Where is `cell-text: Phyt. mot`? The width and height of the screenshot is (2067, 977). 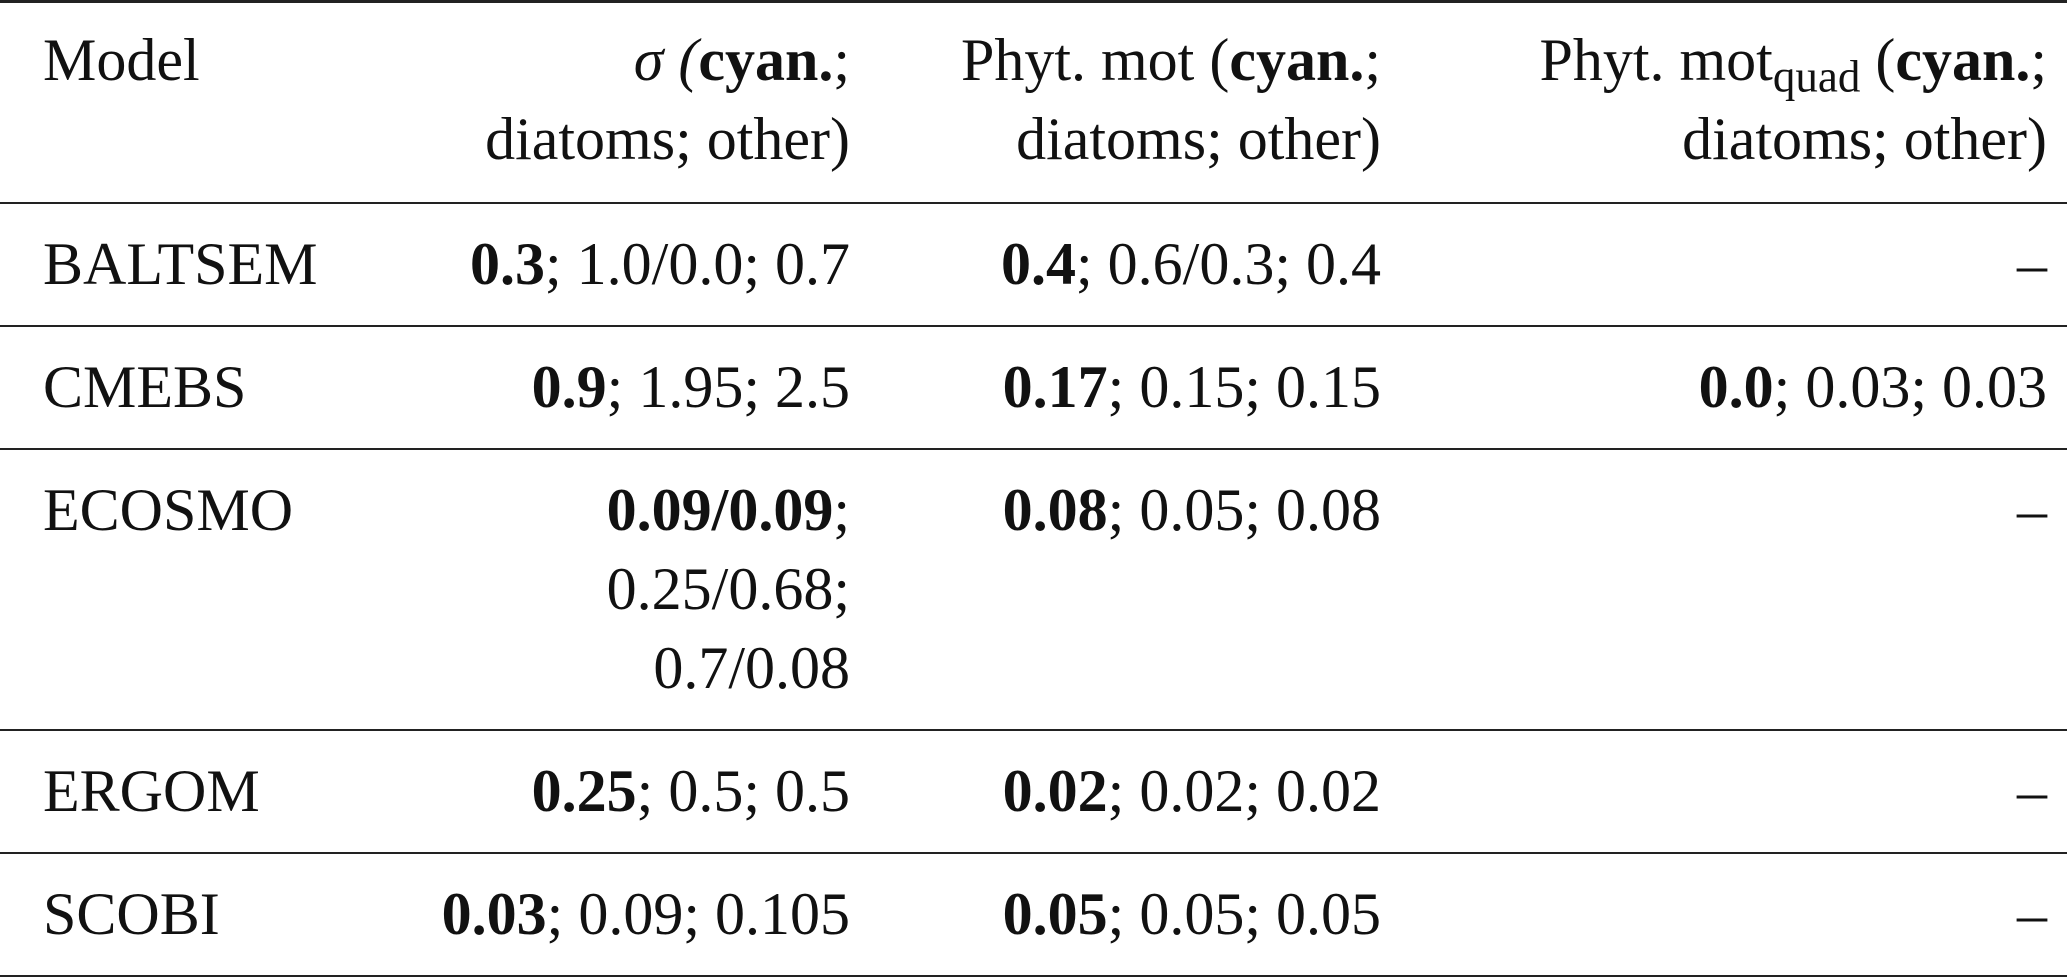 cell-text: Phyt. mot is located at coordinates (1656, 60).